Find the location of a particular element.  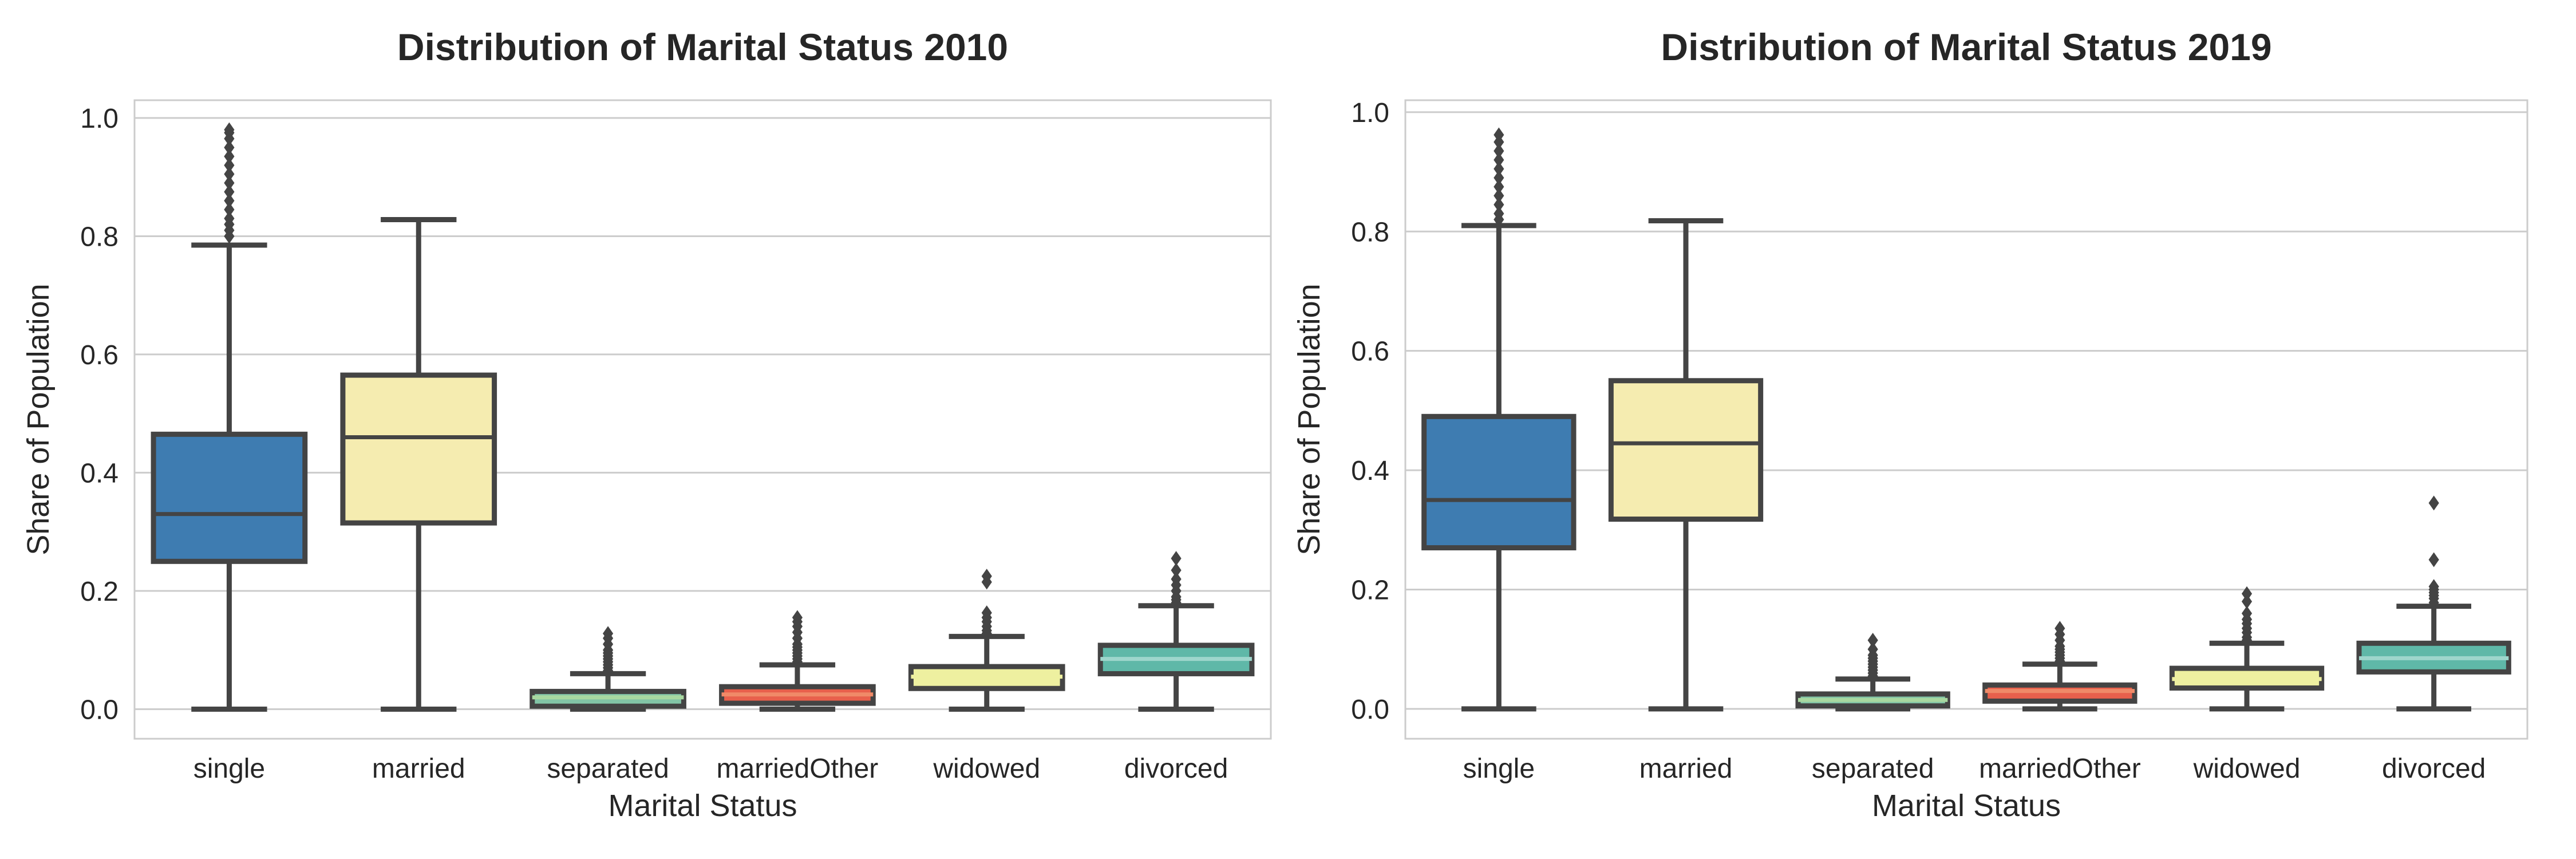

chart-title: Distribution of Marital Status 2010 is located at coordinates (702, 47).